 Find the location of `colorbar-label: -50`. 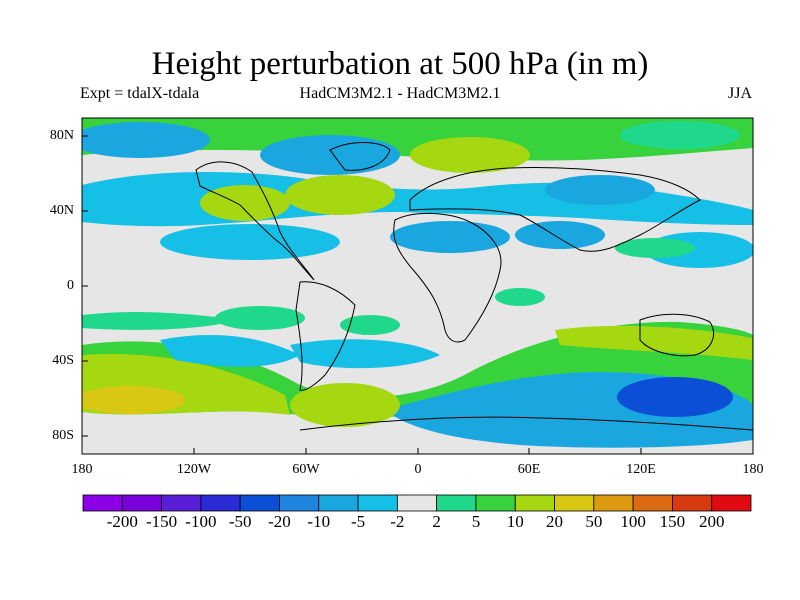

colorbar-label: -50 is located at coordinates (240, 521).